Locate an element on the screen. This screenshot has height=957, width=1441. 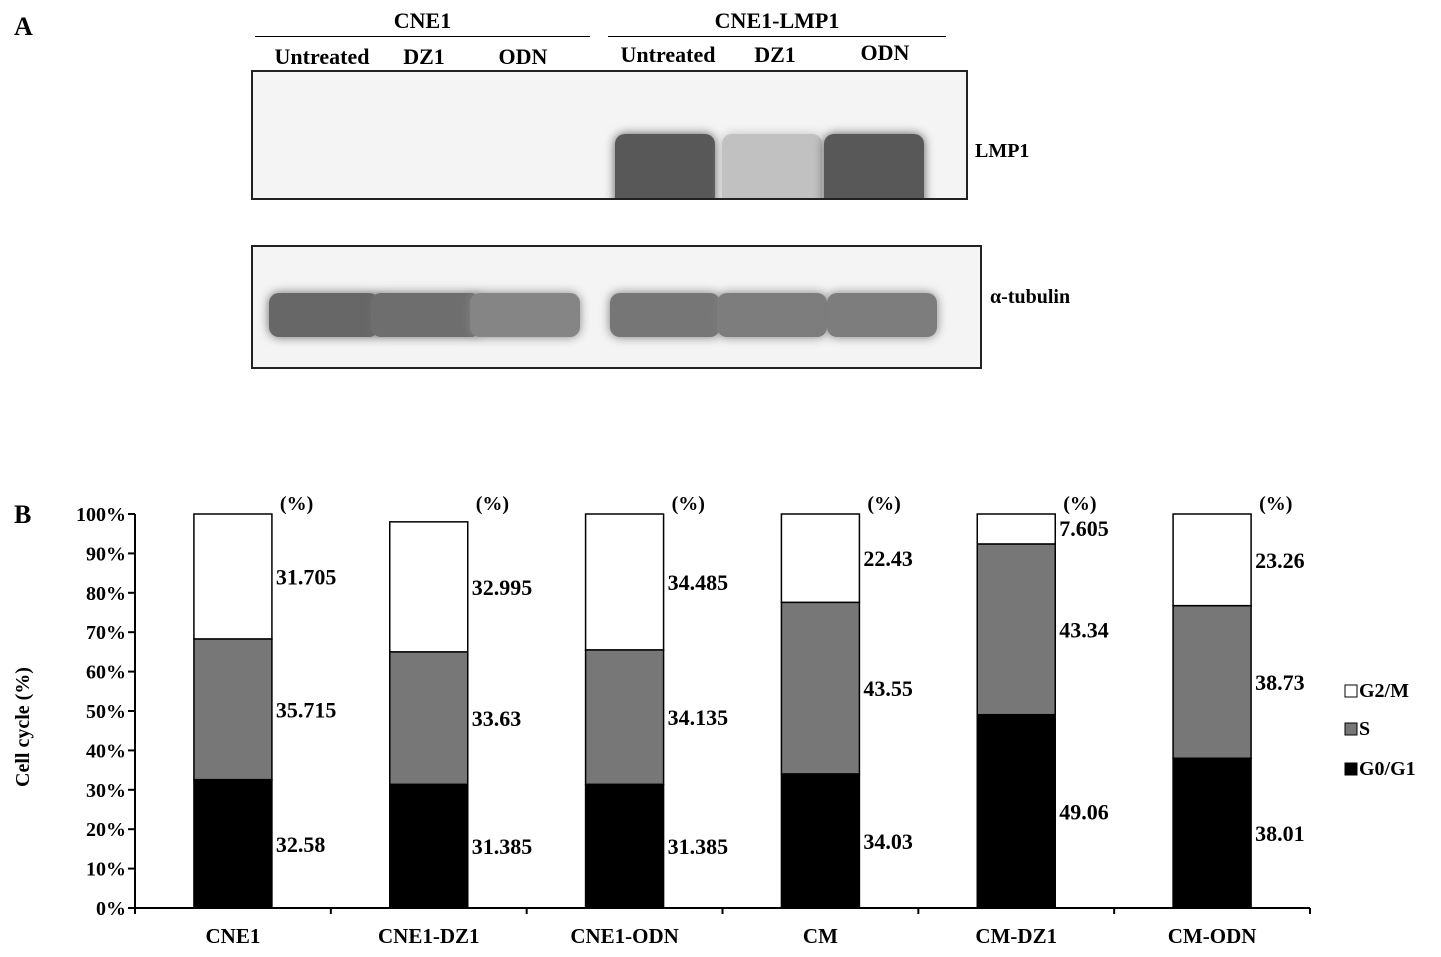
x-tick-label: CNE1-DZ1 is located at coordinates (429, 936).